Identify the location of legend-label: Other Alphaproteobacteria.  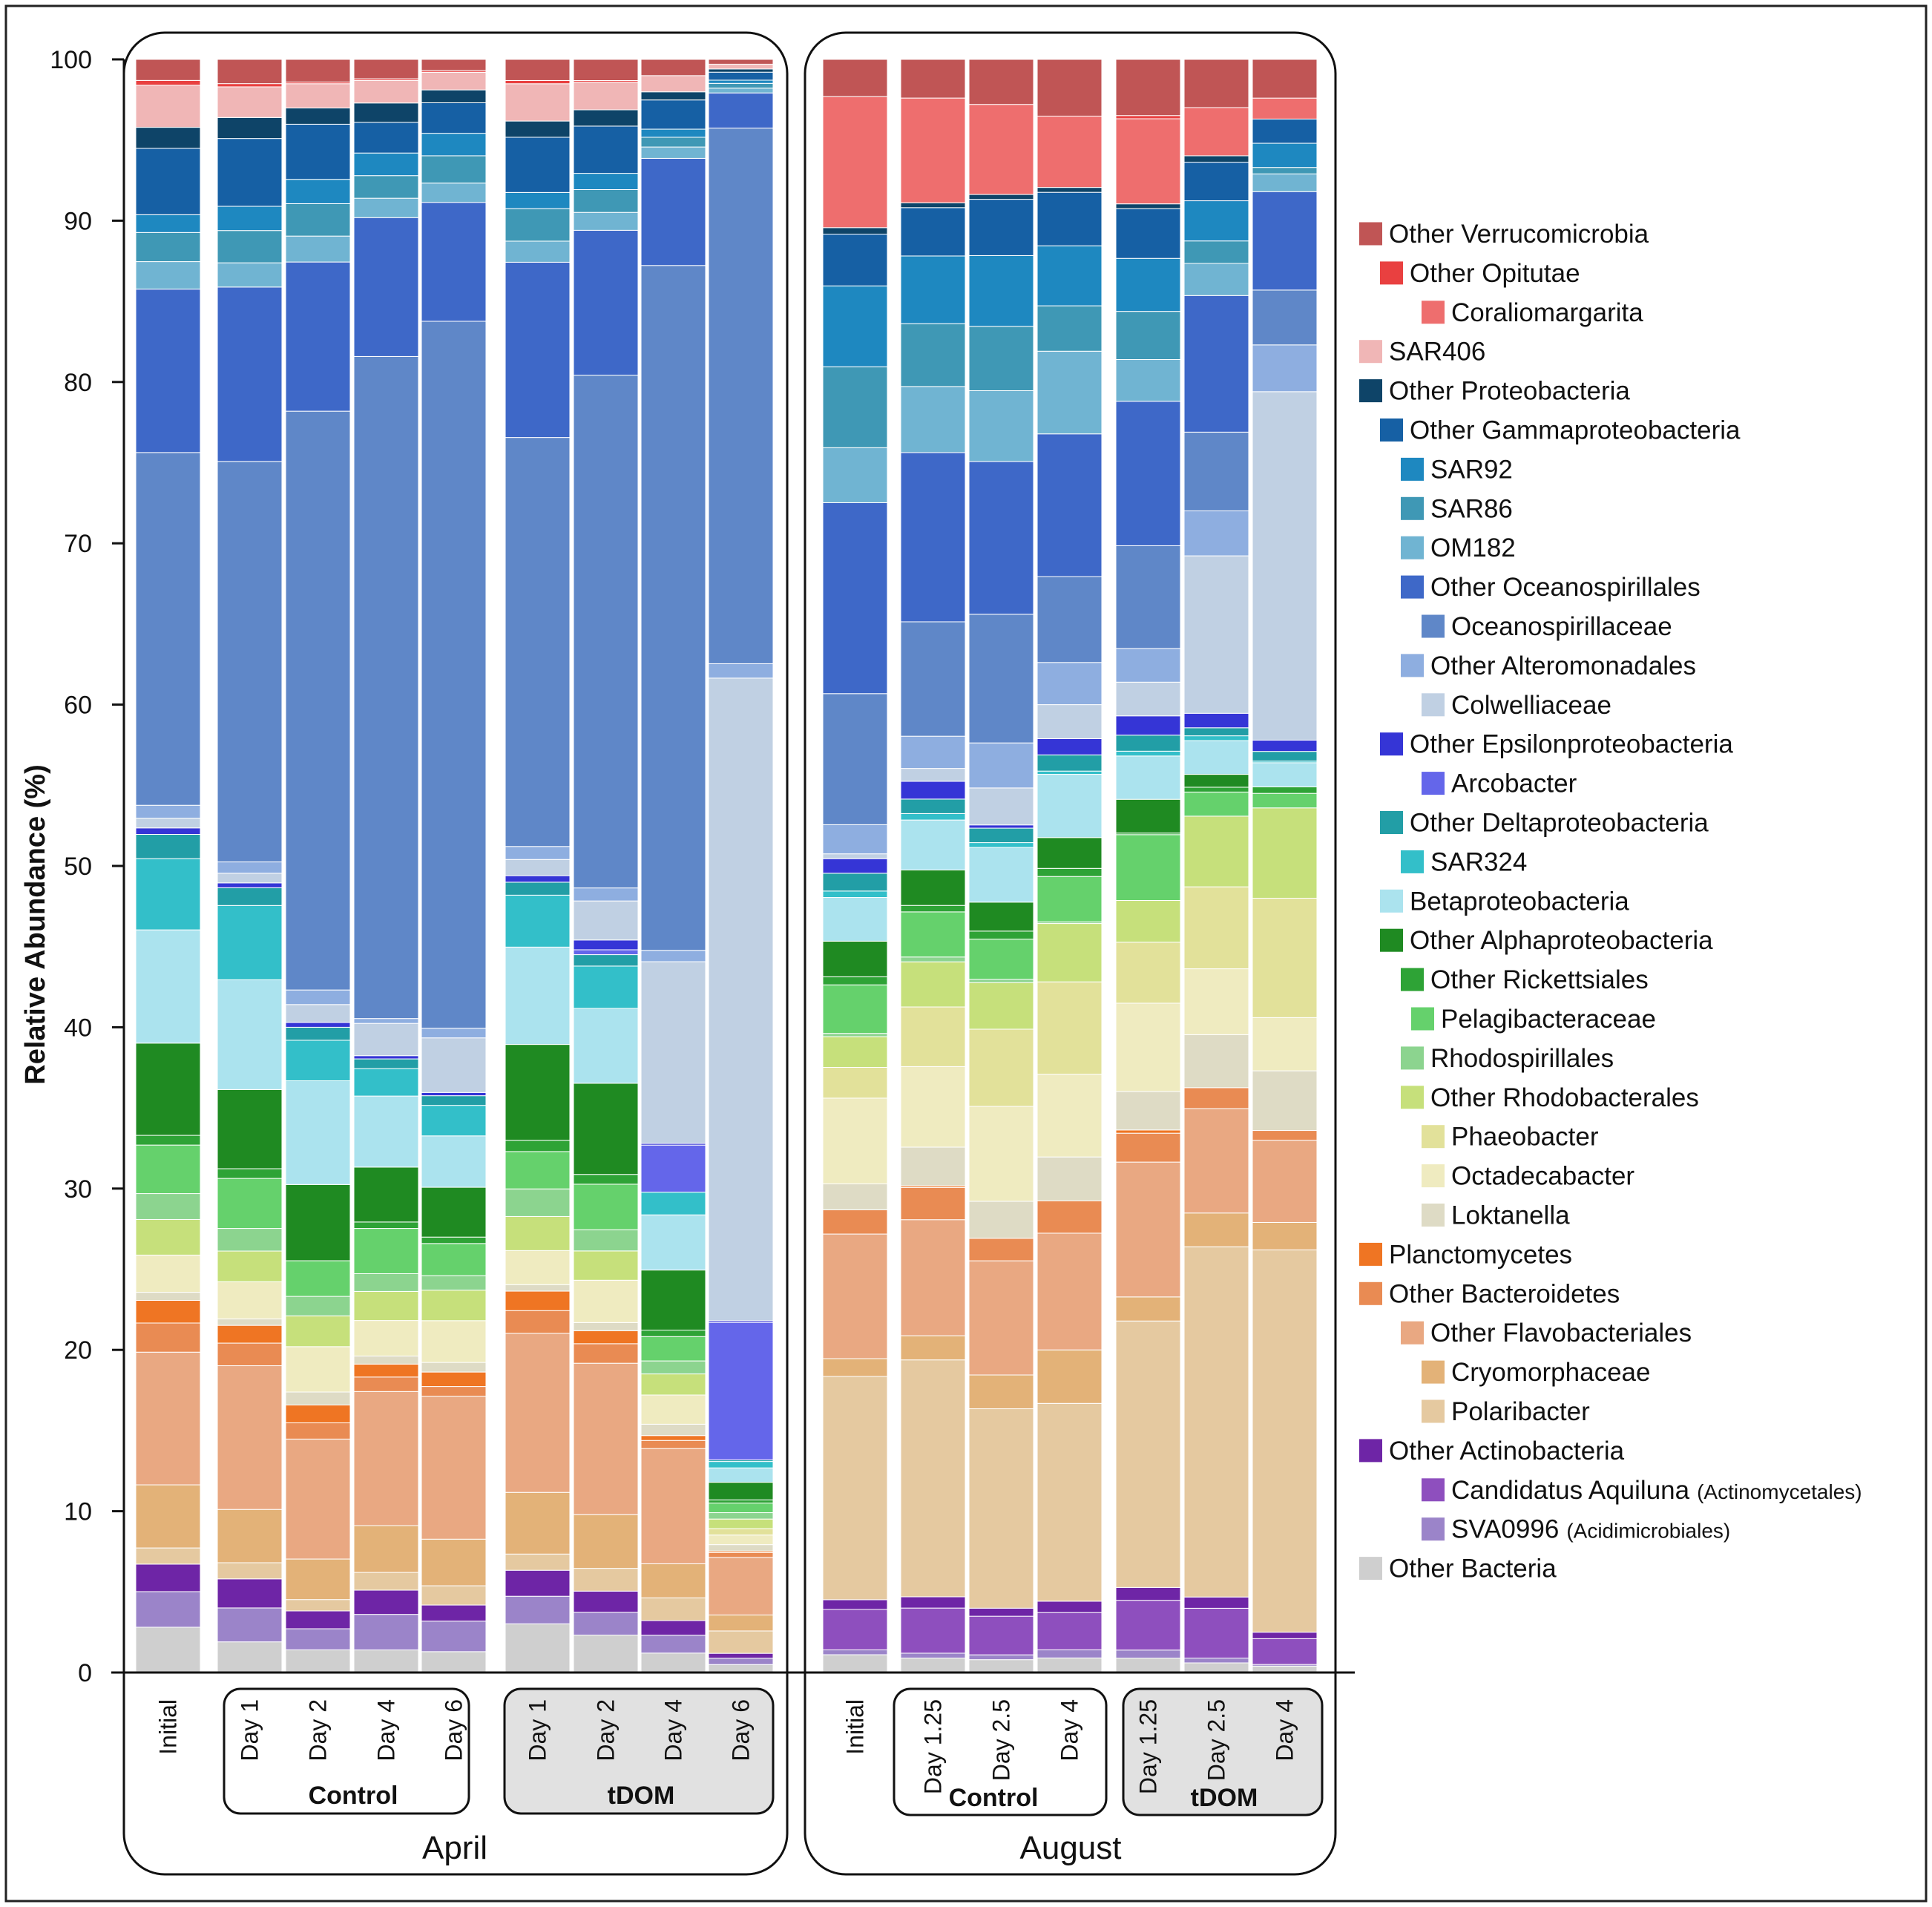
(1561, 940).